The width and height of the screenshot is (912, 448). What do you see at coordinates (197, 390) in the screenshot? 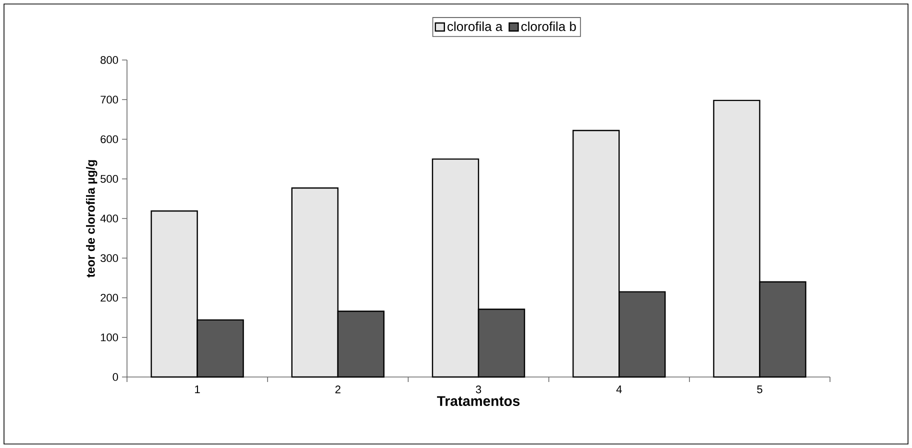
I see `x-tick-label: 1` at bounding box center [197, 390].